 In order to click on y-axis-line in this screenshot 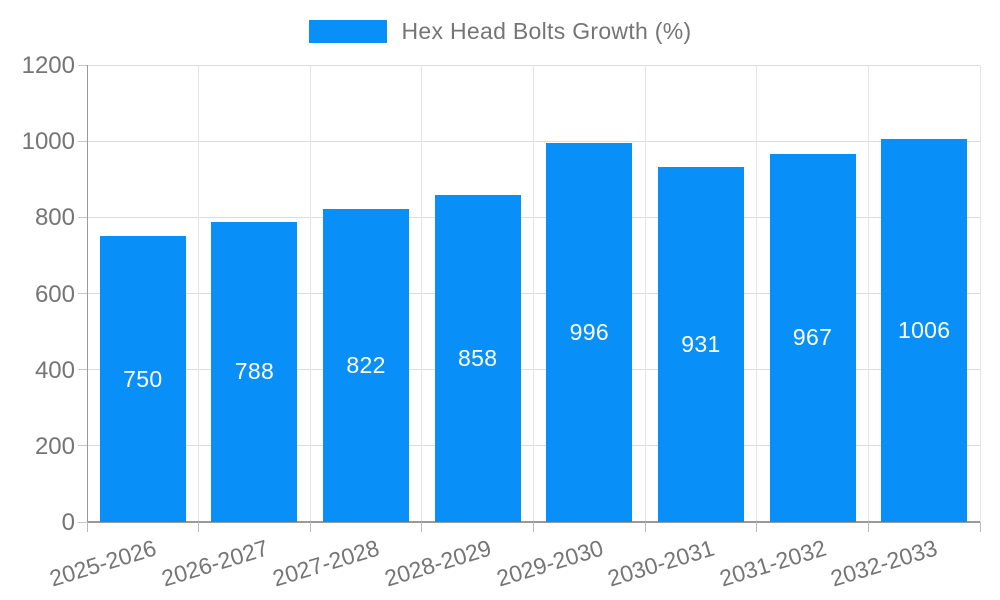, I will do `click(87, 293)`.